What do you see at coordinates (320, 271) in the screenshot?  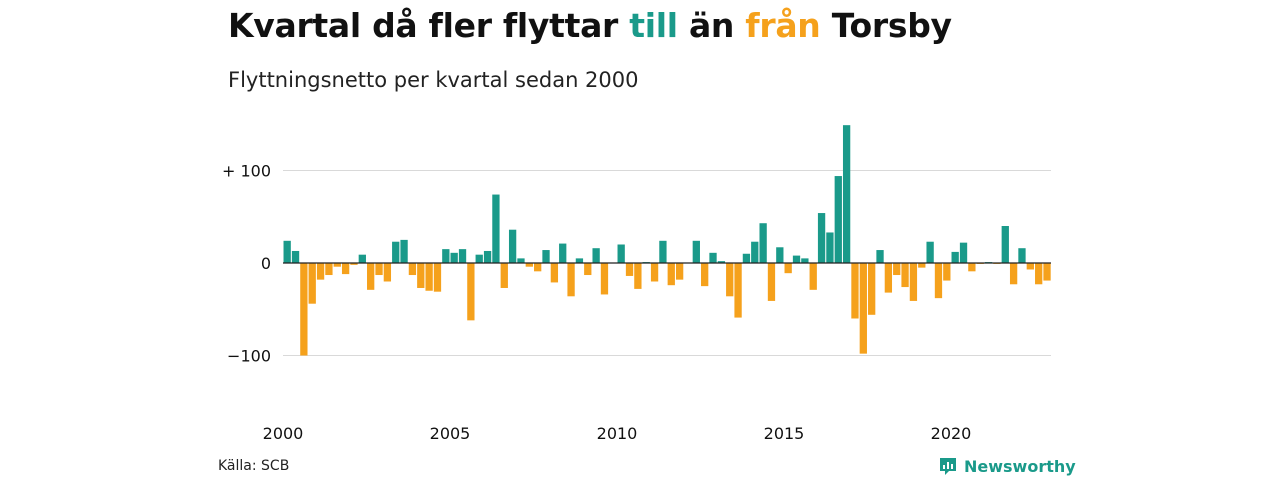 I see `bar-2001-q1` at bounding box center [320, 271].